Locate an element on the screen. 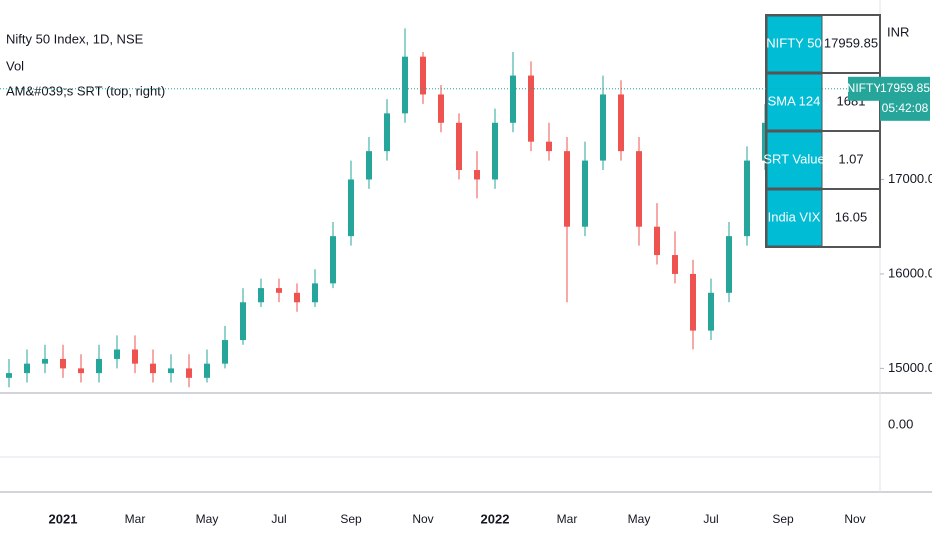 The width and height of the screenshot is (932, 555). symbol-tag-text: NIFTY is located at coordinates (864, 88).